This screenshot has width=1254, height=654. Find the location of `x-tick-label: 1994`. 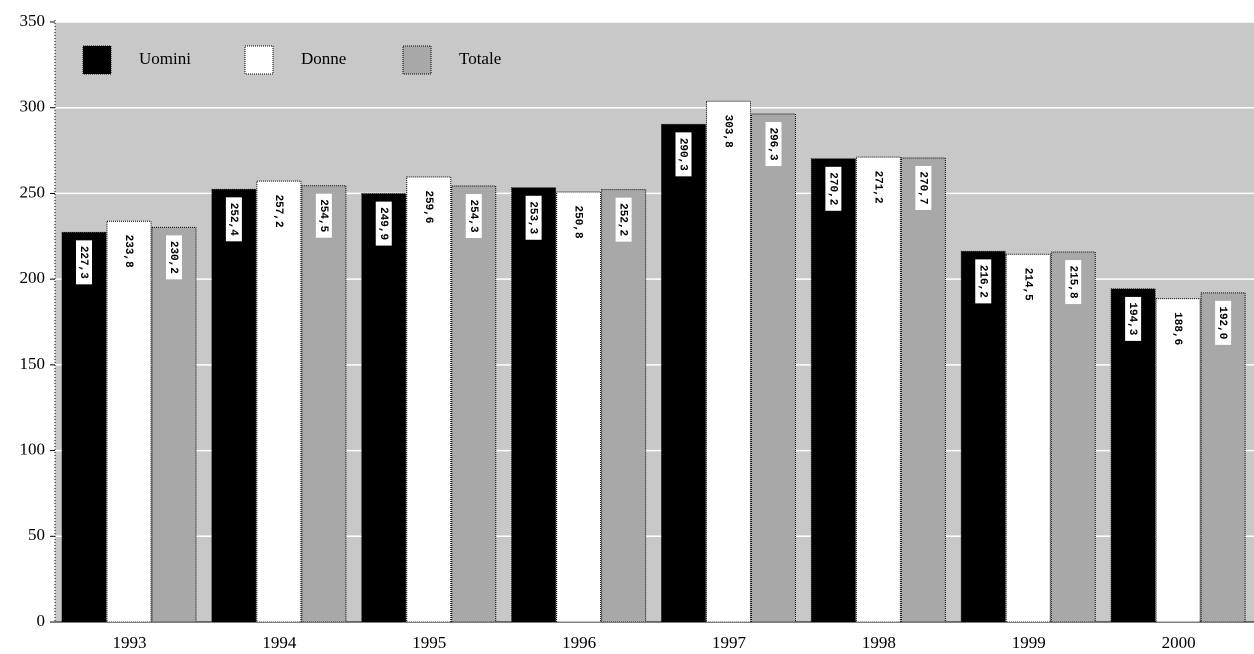

x-tick-label: 1994 is located at coordinates (279, 642).